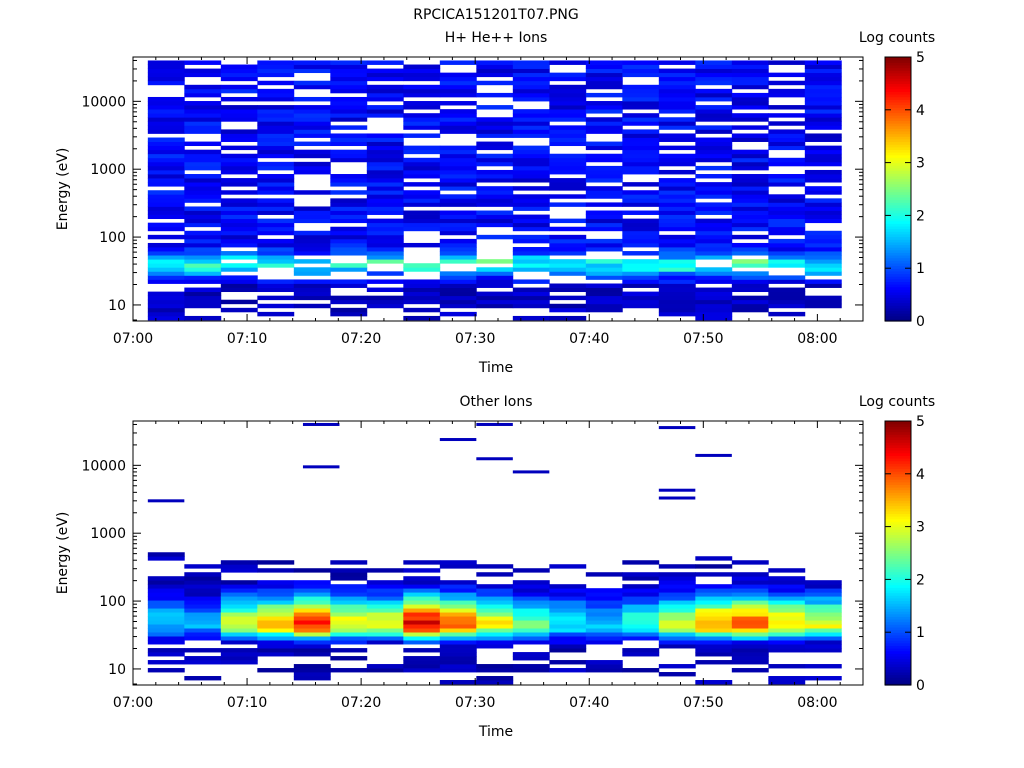  Describe the element at coordinates (475, 339) in the screenshot. I see `x-tick-label: 07:30` at that location.